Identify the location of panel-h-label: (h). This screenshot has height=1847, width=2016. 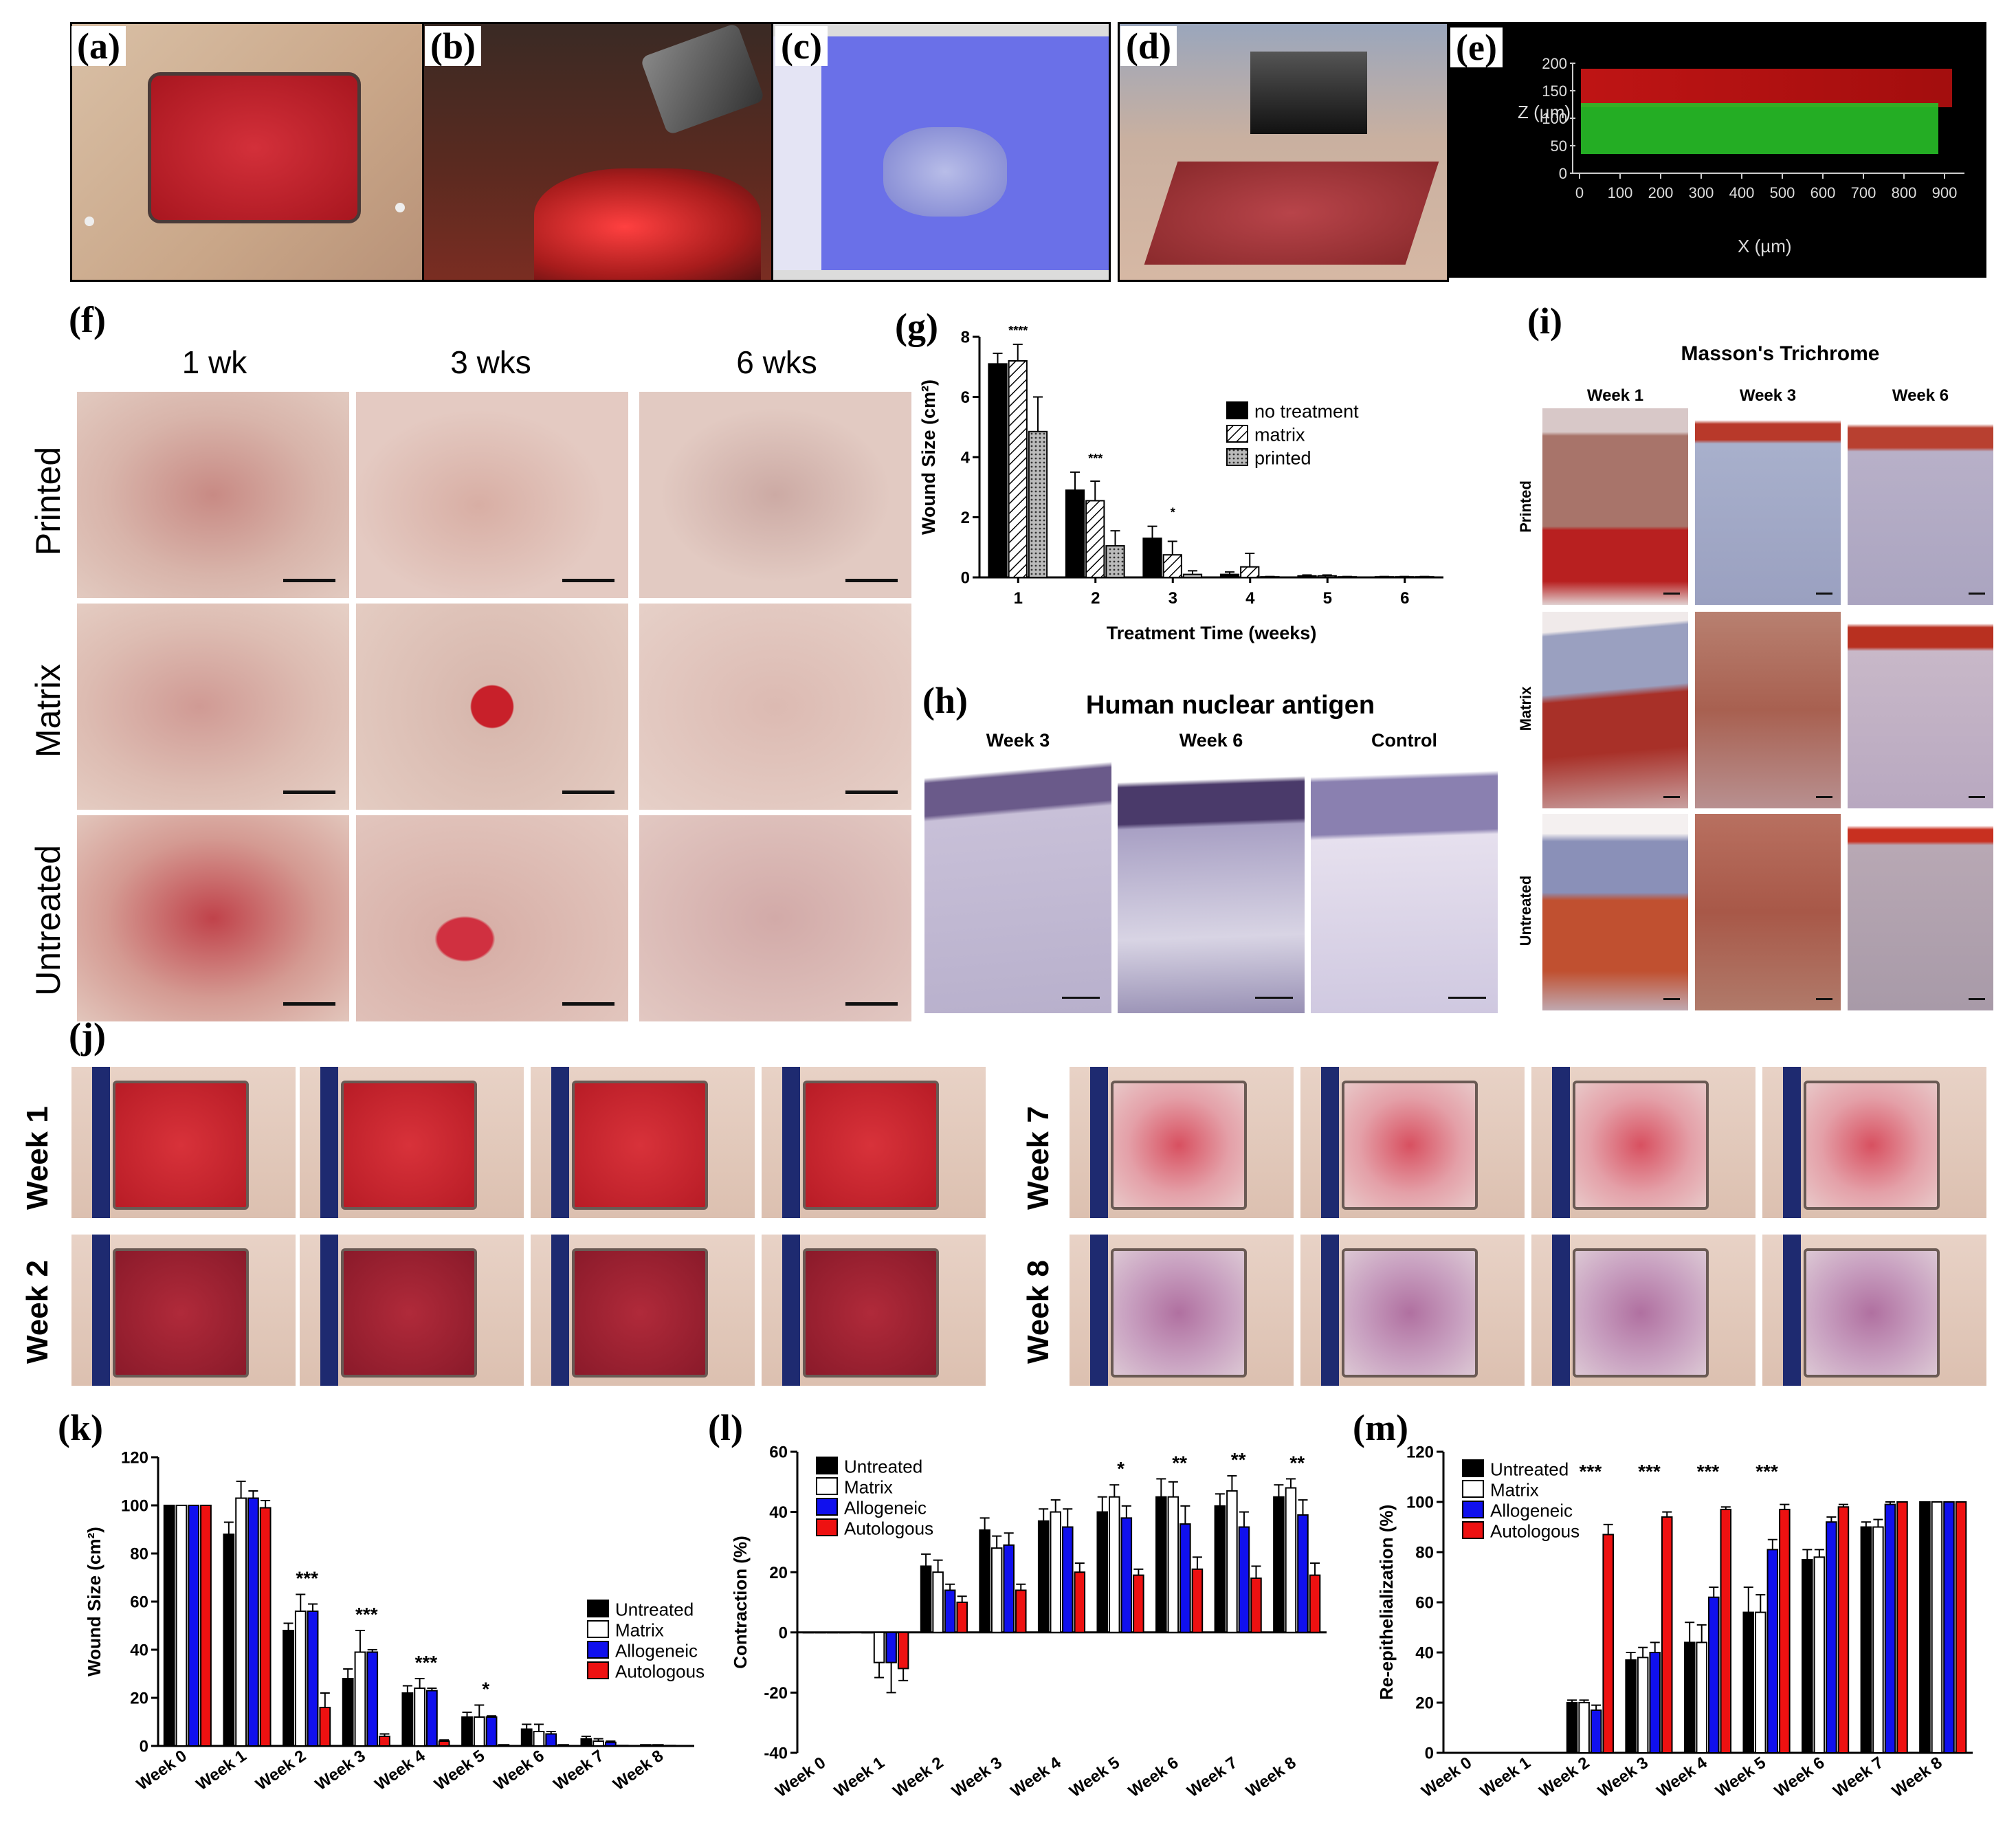
(945, 700).